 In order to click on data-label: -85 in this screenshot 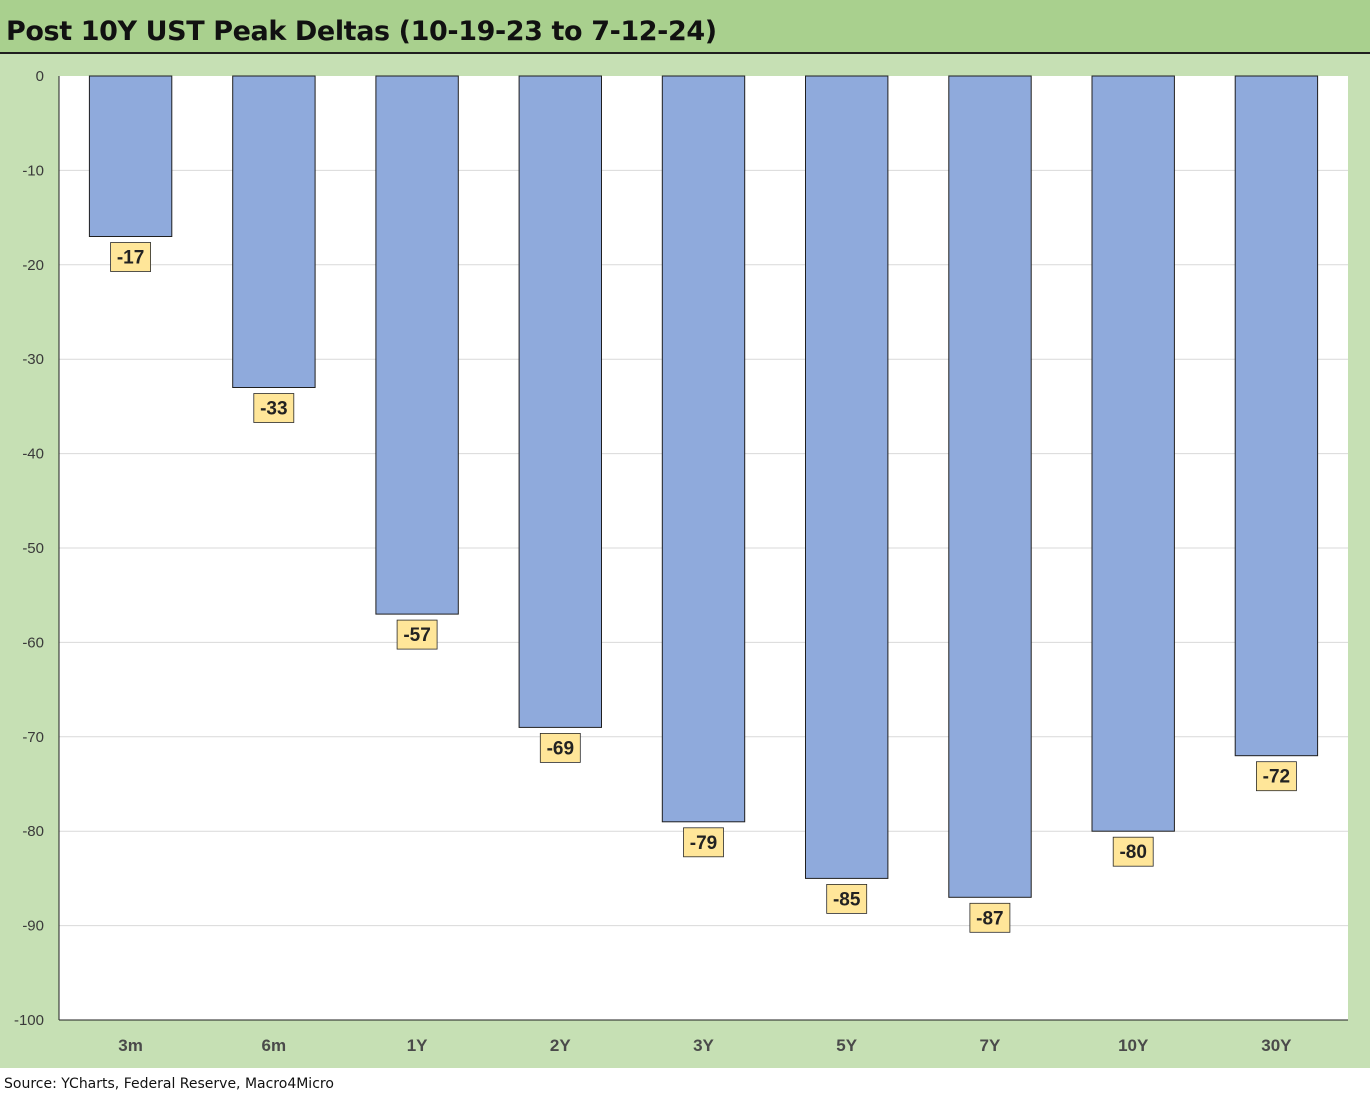, I will do `click(847, 899)`.